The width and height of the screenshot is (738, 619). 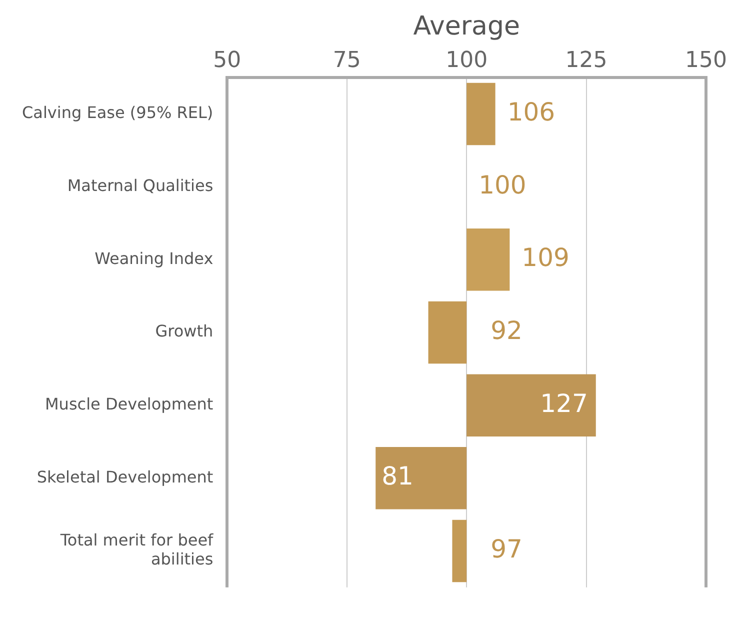 What do you see at coordinates (506, 549) in the screenshot?
I see `data-label: 97` at bounding box center [506, 549].